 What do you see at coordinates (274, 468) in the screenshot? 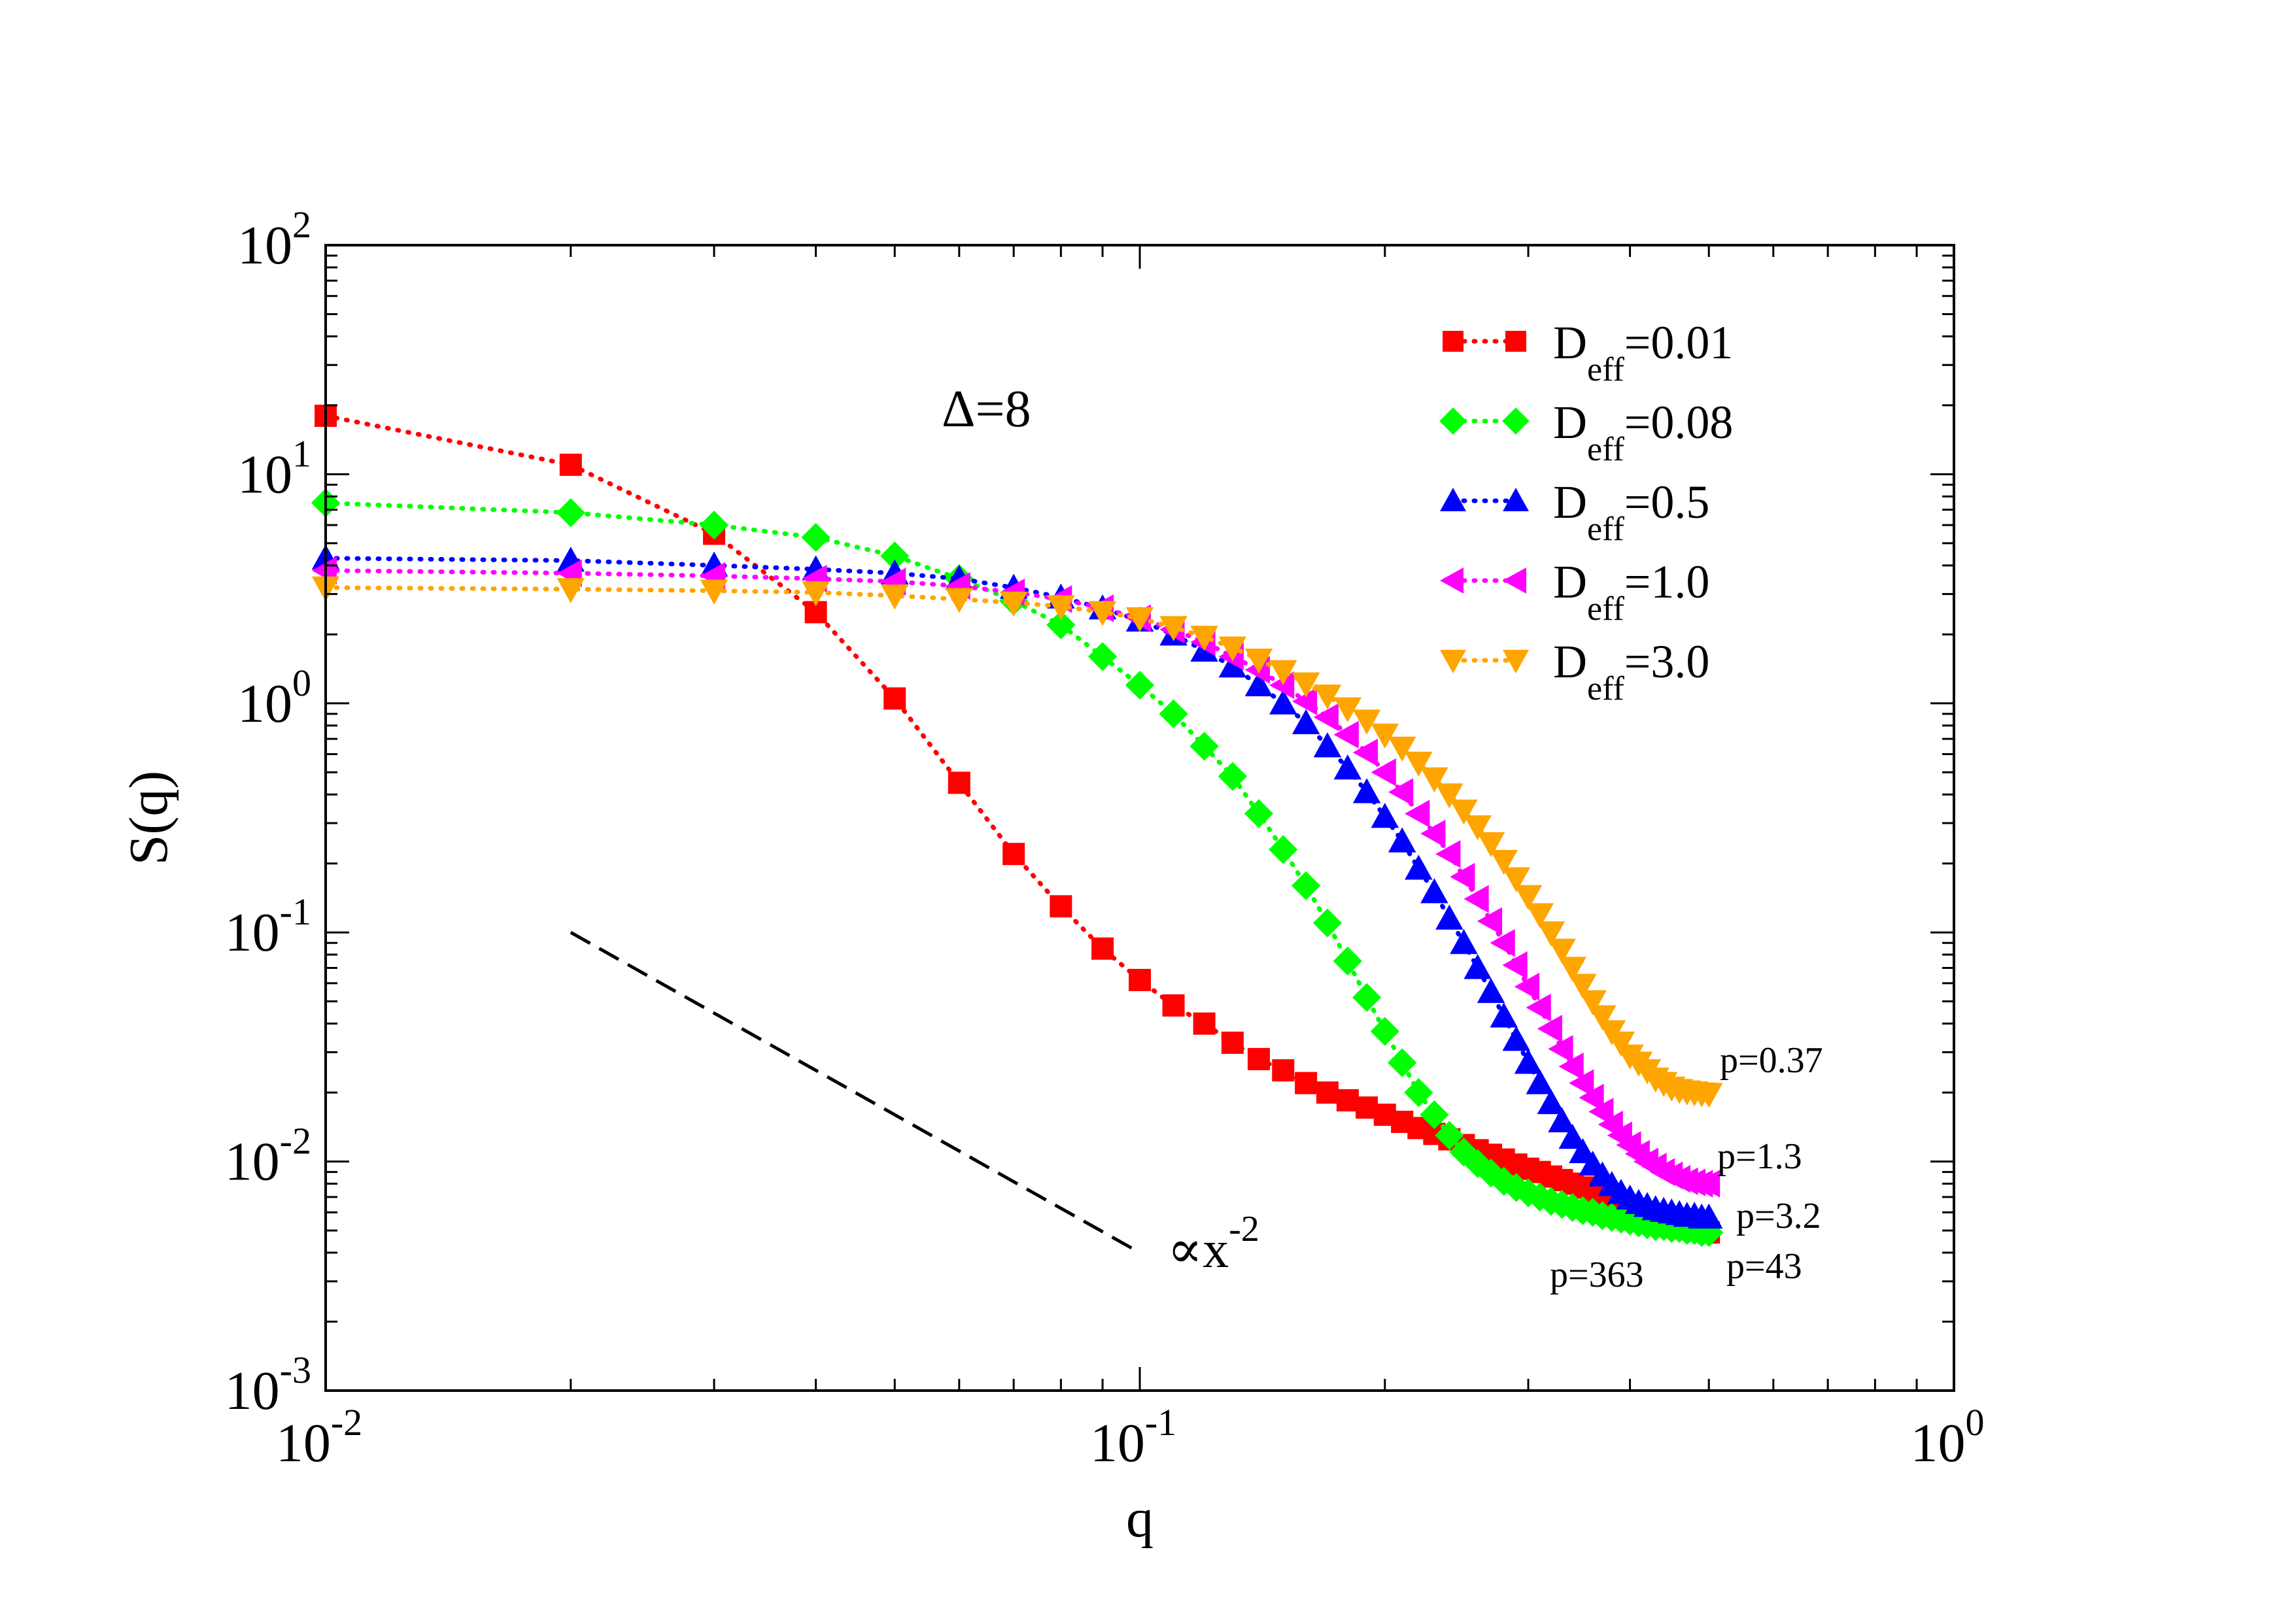
I see `y-tick-label-4: 10¹` at bounding box center [274, 468].